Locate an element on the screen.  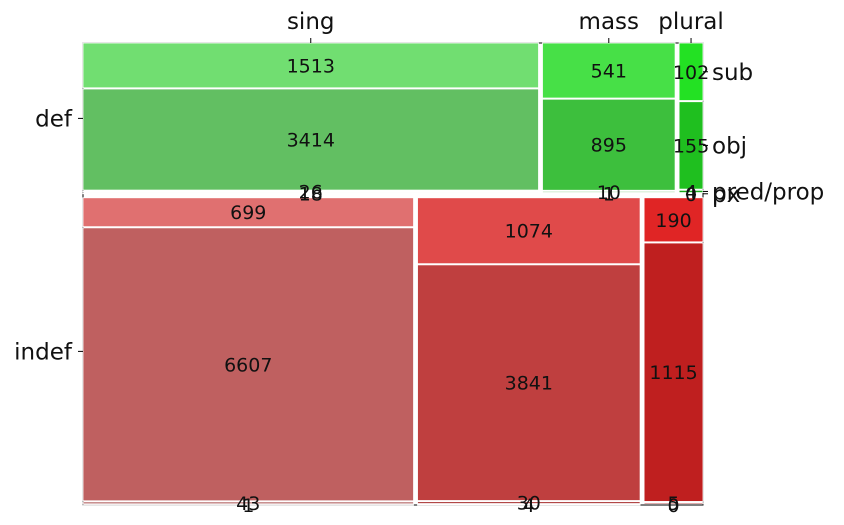
tile-indef-mass-obj is located at coordinates (529, 382).